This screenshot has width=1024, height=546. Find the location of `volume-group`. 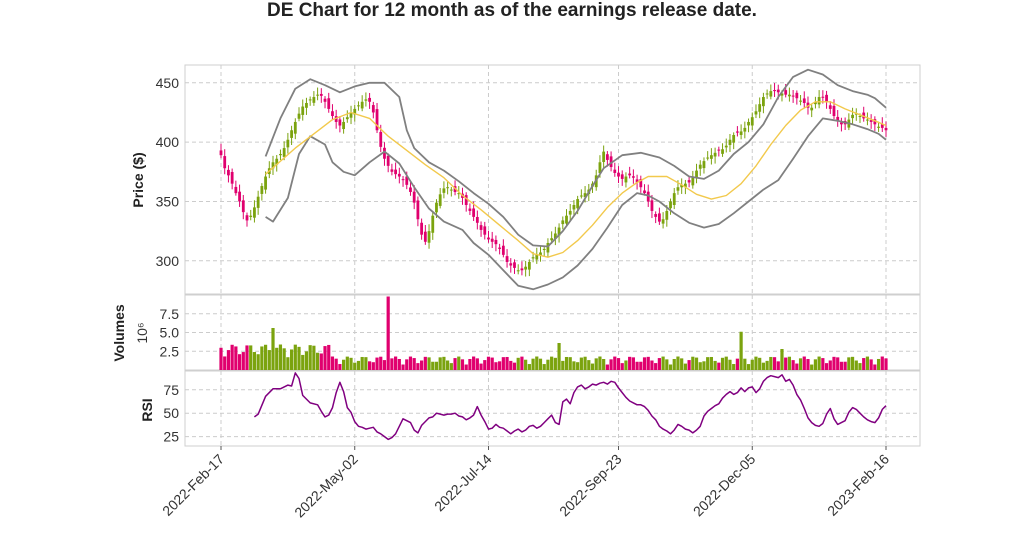

volume-group is located at coordinates (553, 333).